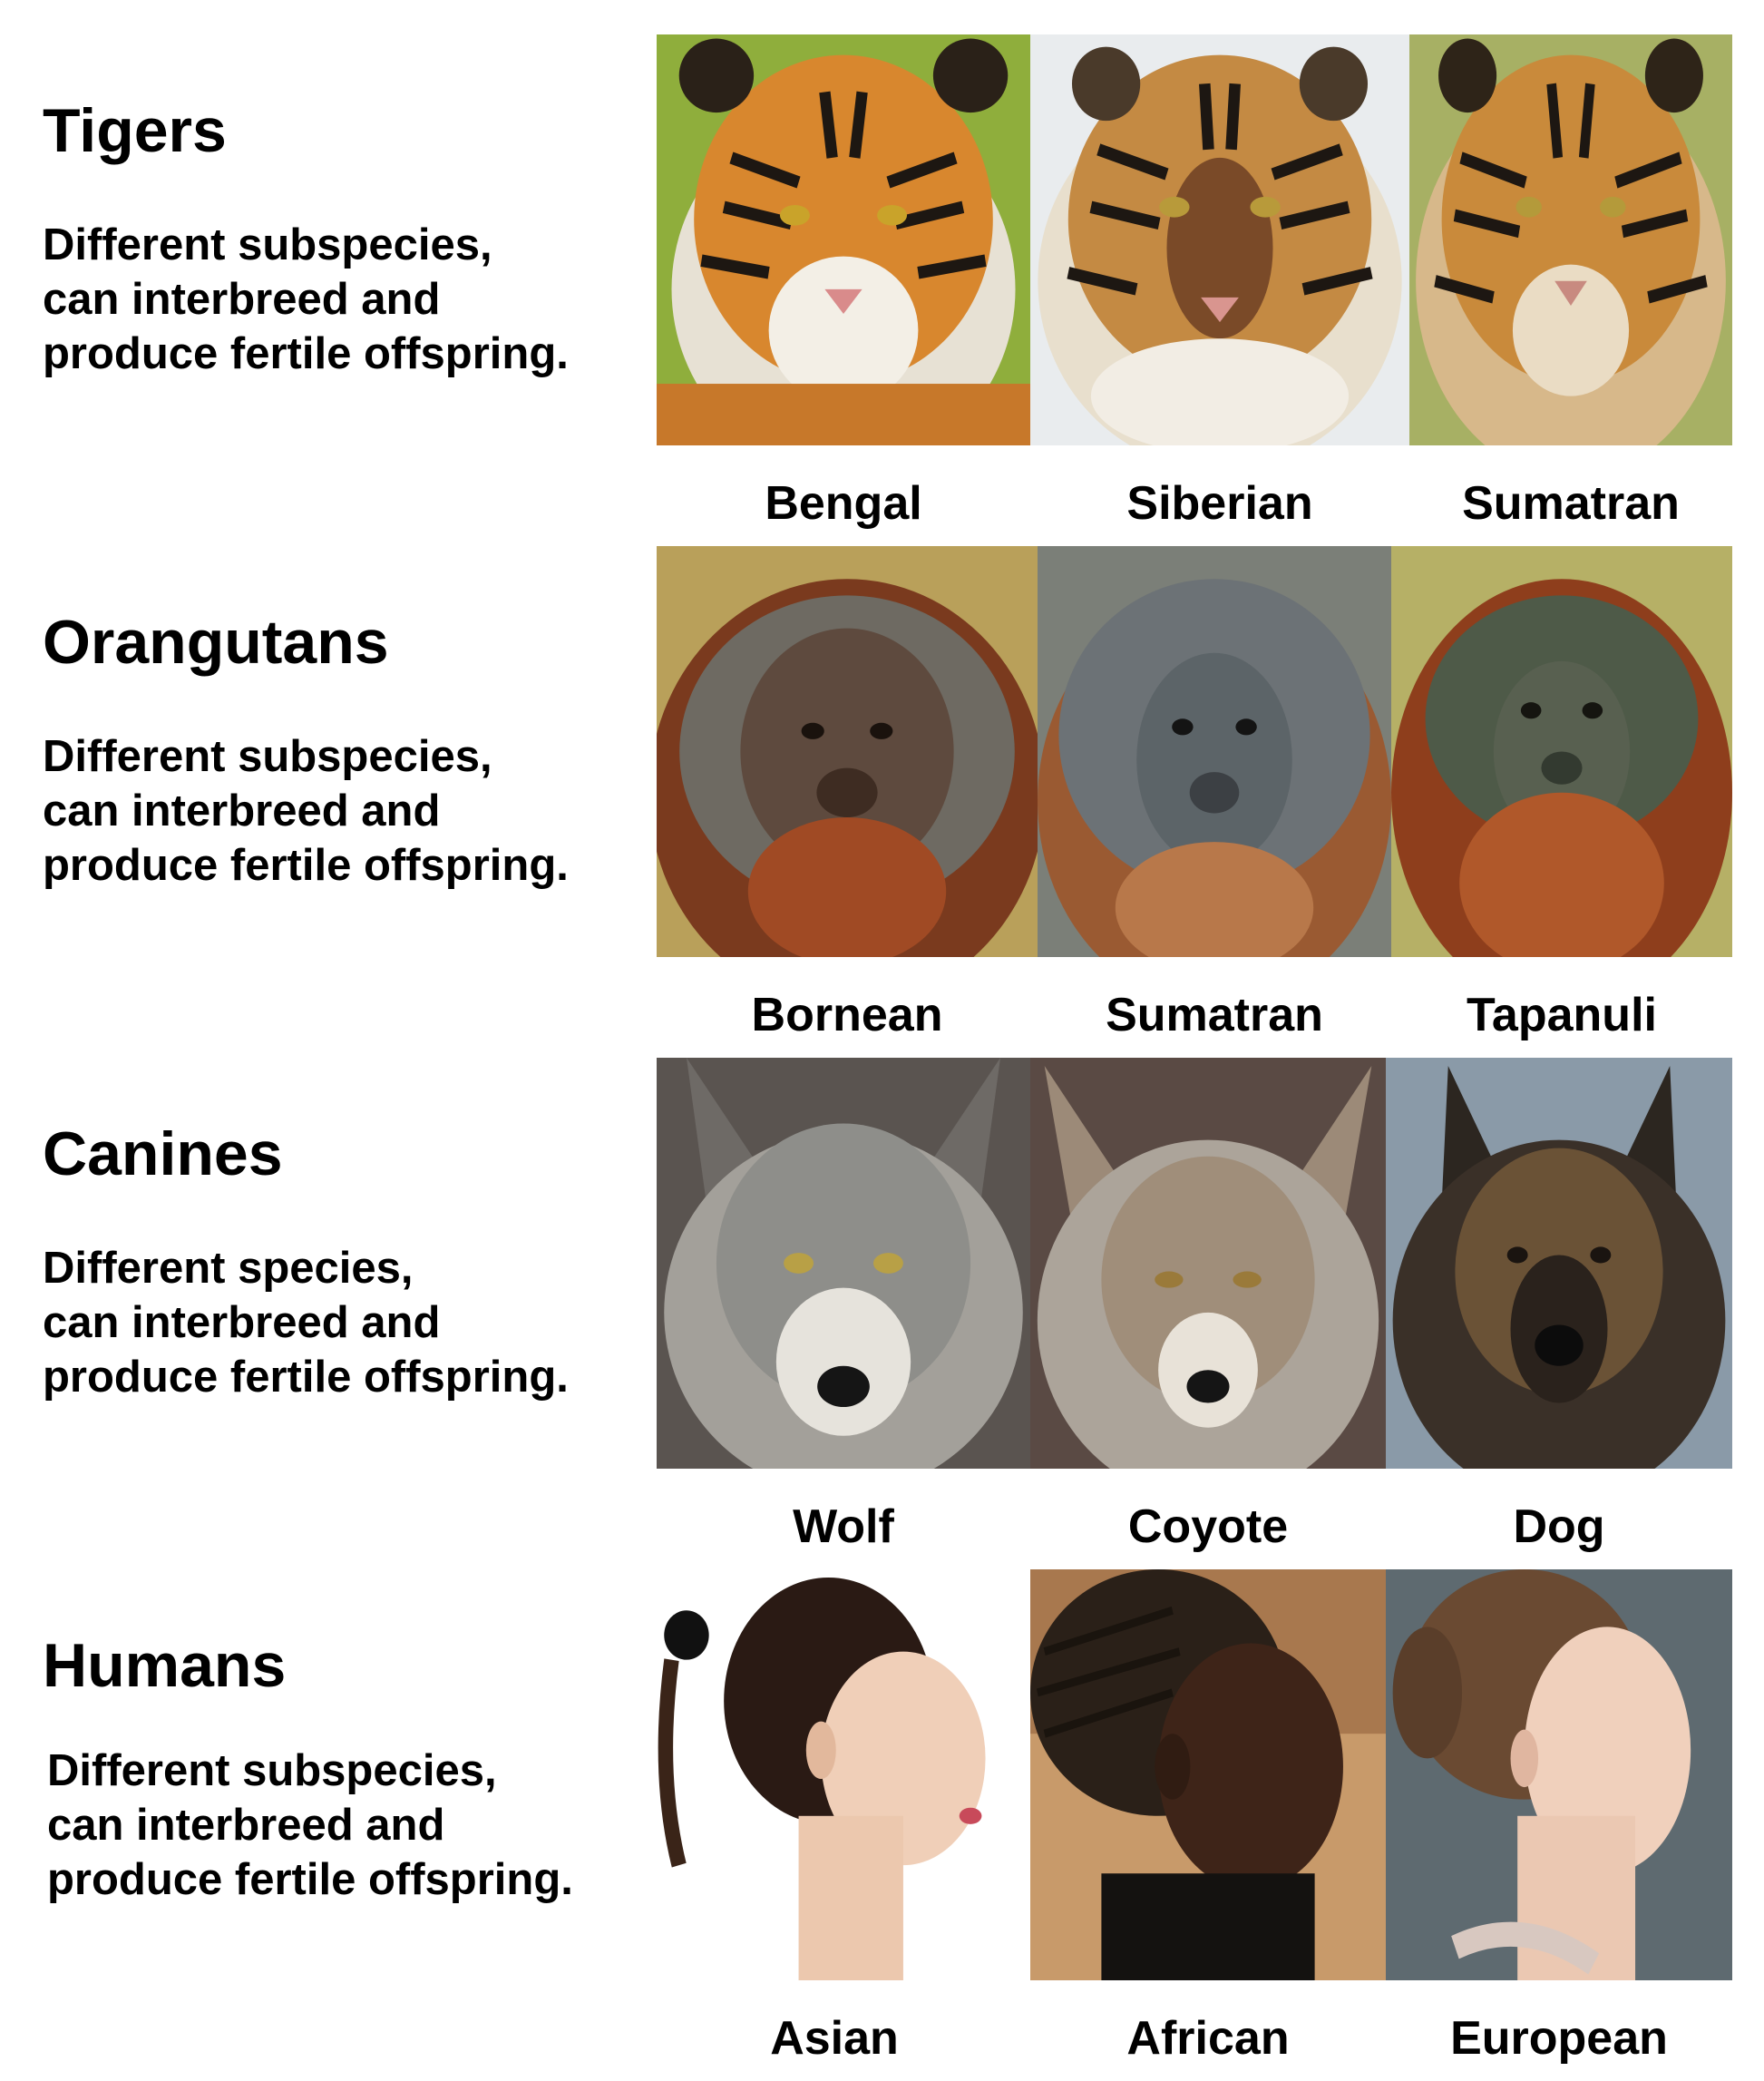  What do you see at coordinates (843, 504) in the screenshot?
I see `bengal-caption: Bengal` at bounding box center [843, 504].